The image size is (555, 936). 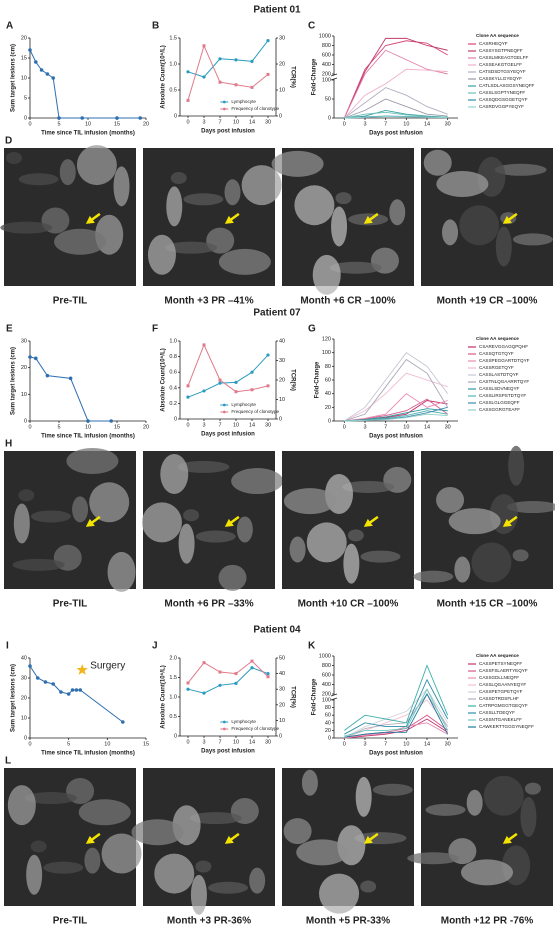 What do you see at coordinates (90, 522) in the screenshot?
I see `arrow-head` at bounding box center [90, 522].